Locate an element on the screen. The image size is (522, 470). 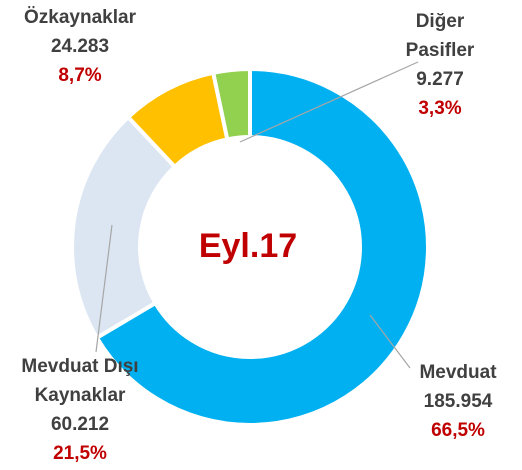
data-label: Mevduat 185.954 66,5% is located at coordinates (457, 401).